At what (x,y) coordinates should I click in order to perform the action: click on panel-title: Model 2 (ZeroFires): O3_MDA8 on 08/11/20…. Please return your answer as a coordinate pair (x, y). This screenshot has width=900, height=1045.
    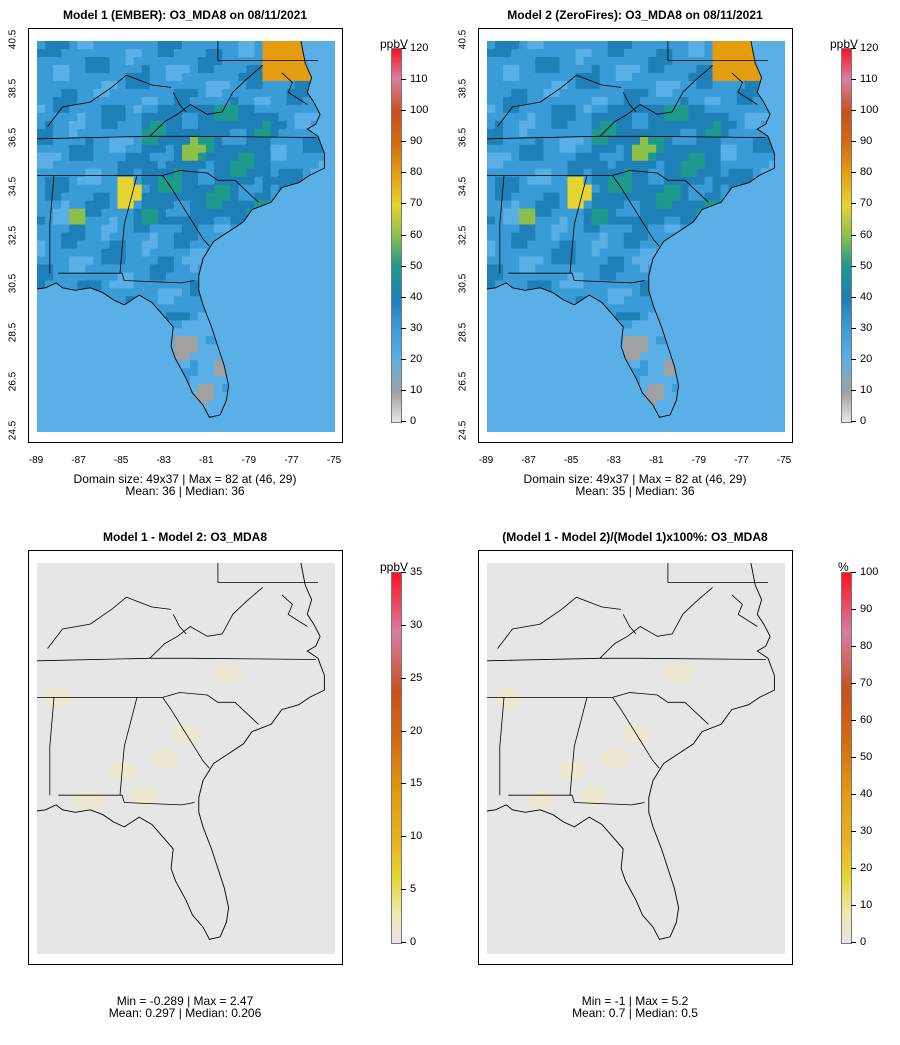
    Looking at the image, I should click on (635, 15).